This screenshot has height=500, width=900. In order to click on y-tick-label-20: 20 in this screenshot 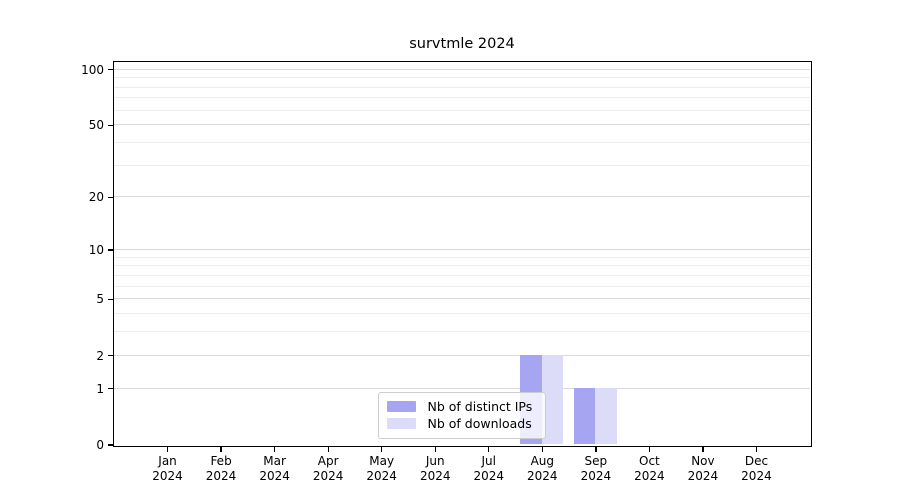, I will do `click(96, 197)`.